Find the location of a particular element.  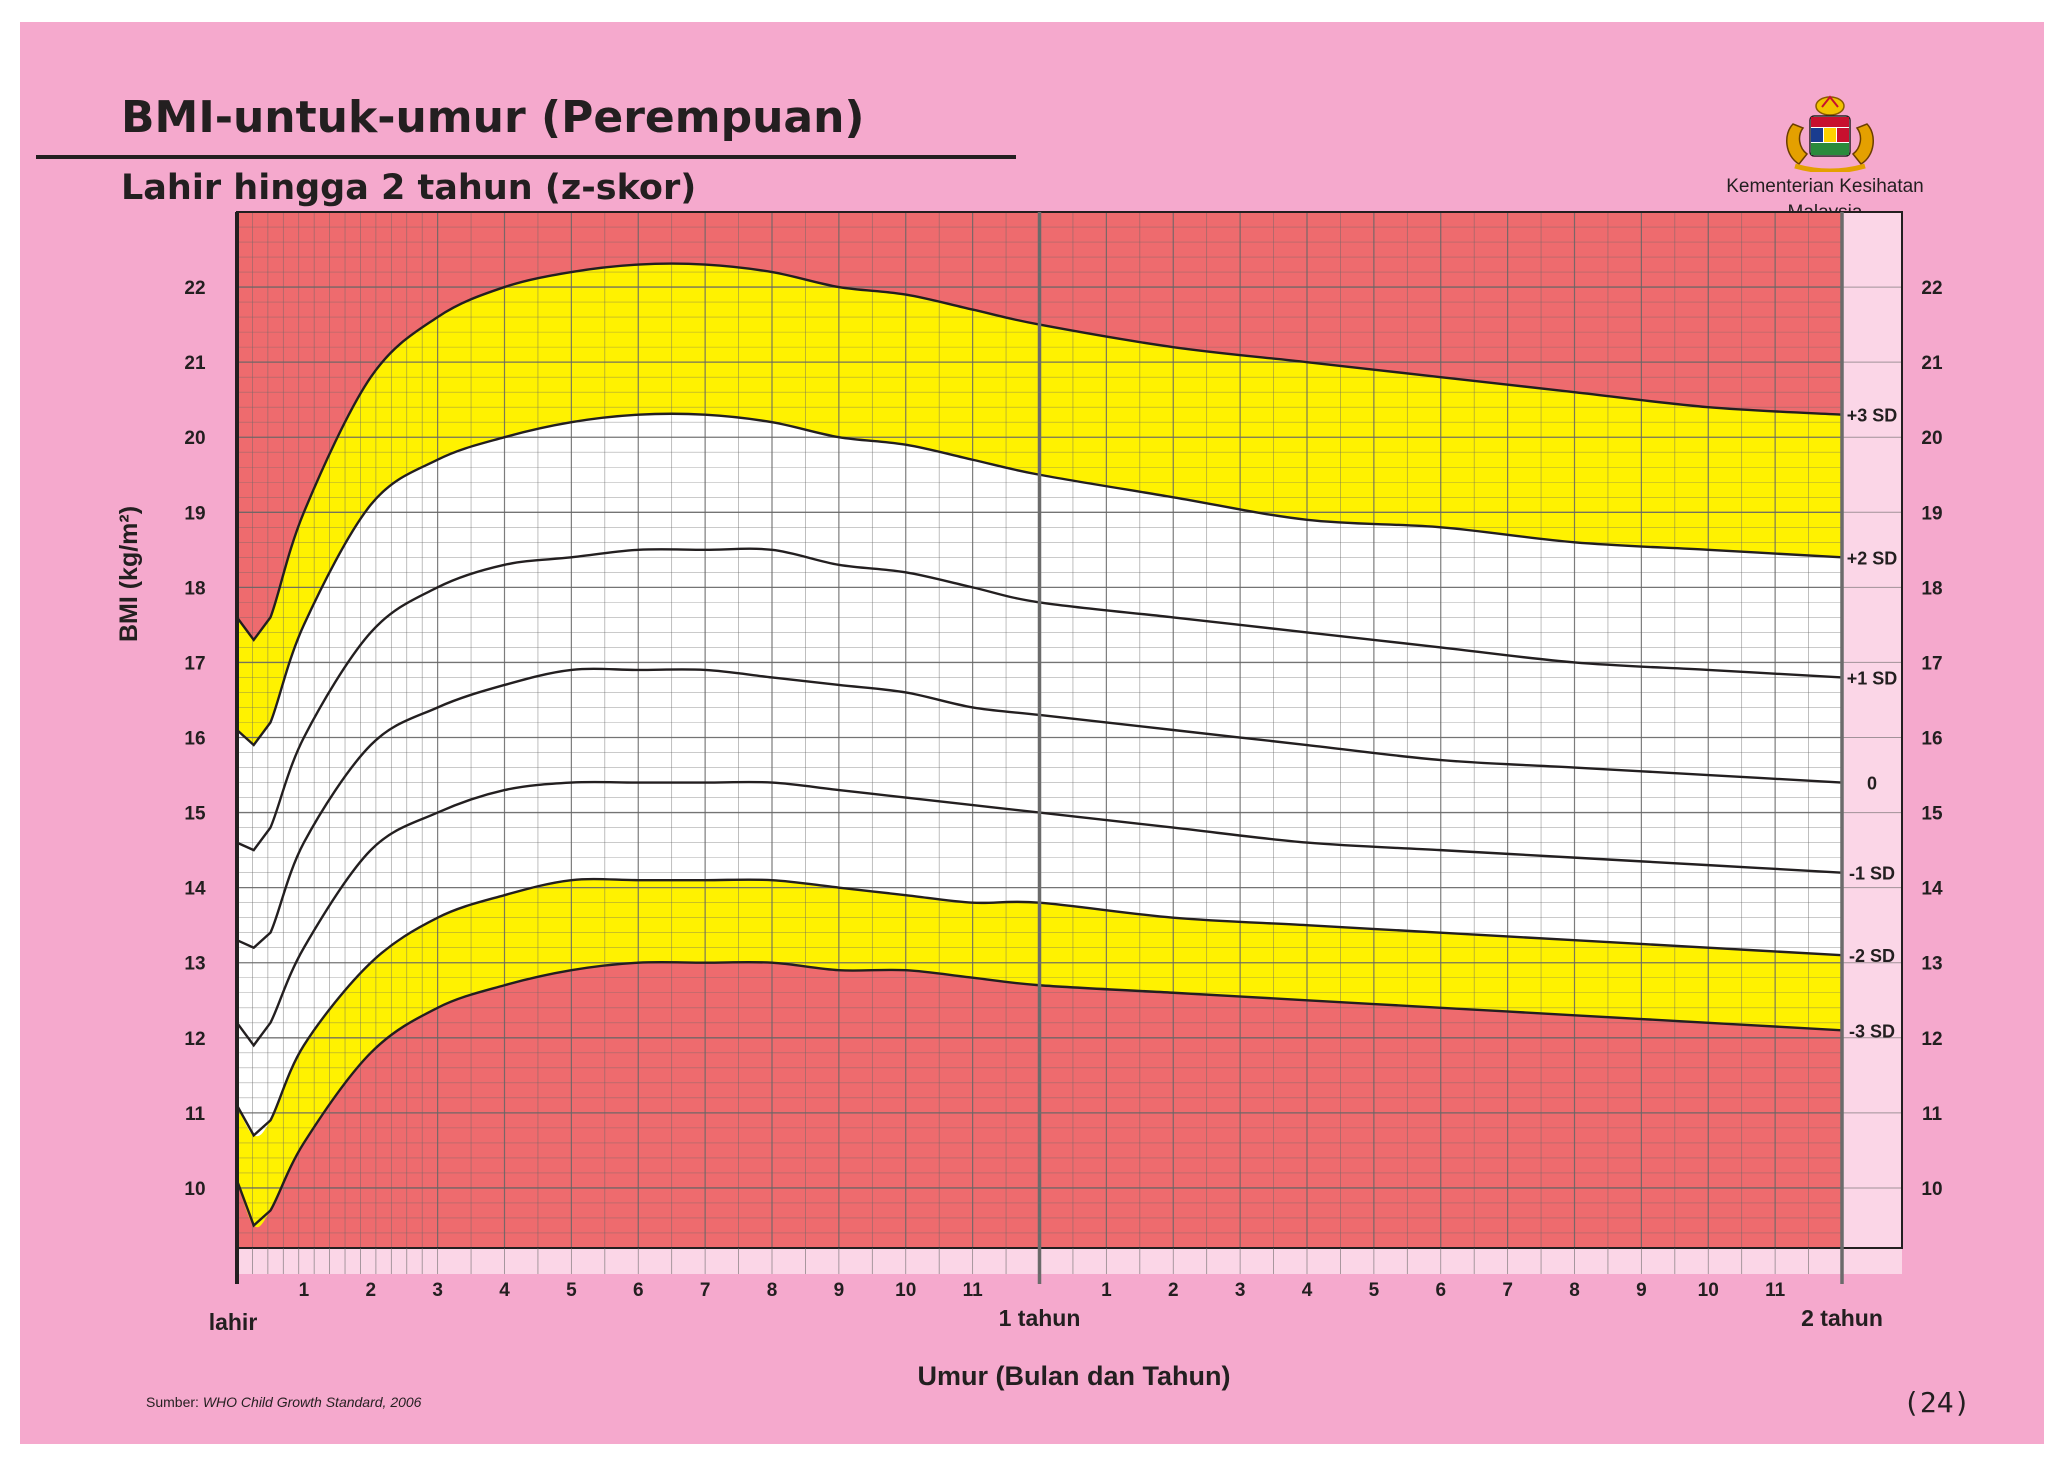

y-tick-label-left: 12 is located at coordinates (194, 1039).